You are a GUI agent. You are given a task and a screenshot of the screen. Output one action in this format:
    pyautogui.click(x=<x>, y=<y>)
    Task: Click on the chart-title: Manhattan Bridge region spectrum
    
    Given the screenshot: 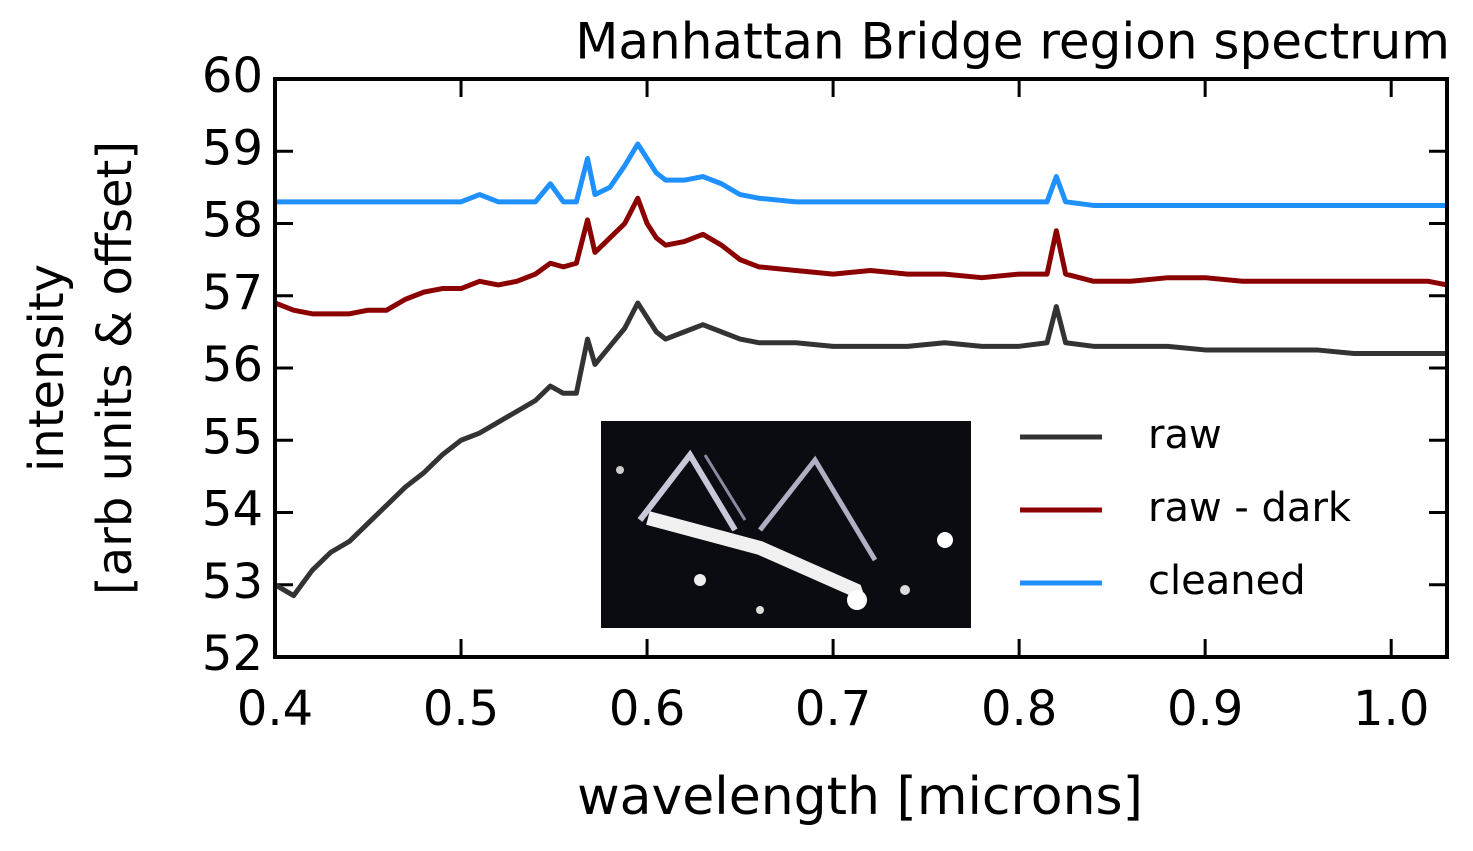 What is the action you would take?
    pyautogui.click(x=1012, y=42)
    